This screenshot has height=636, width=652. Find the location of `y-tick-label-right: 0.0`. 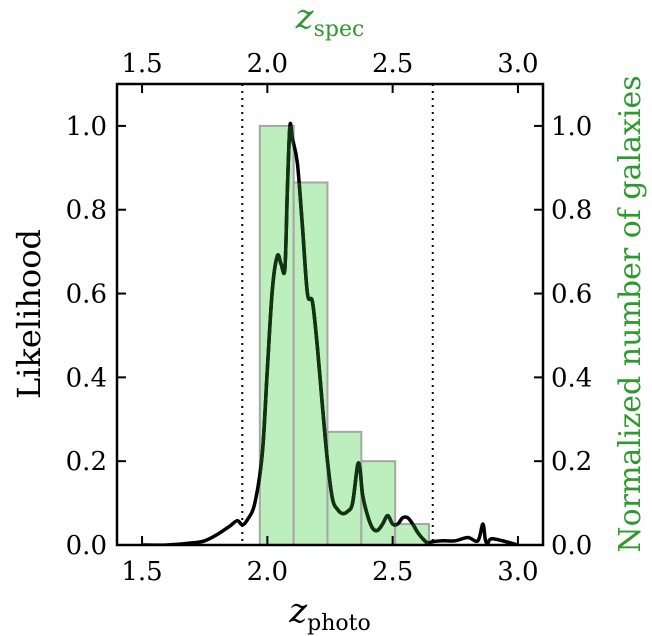

y-tick-label-right: 0.0 is located at coordinates (571, 546).